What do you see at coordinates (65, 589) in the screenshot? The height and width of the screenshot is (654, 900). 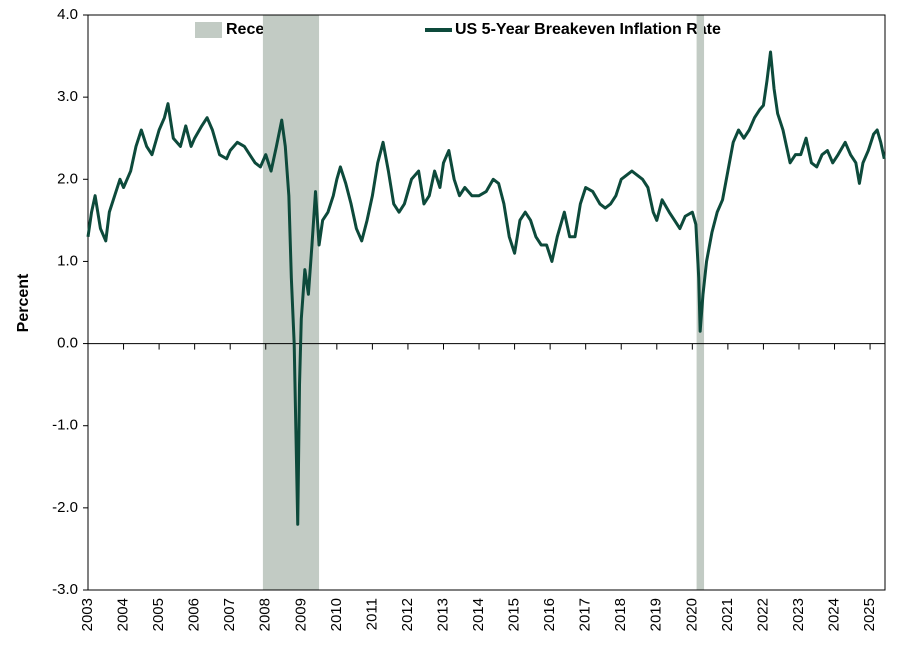 I see `y-tick-label: -3.0` at bounding box center [65, 589].